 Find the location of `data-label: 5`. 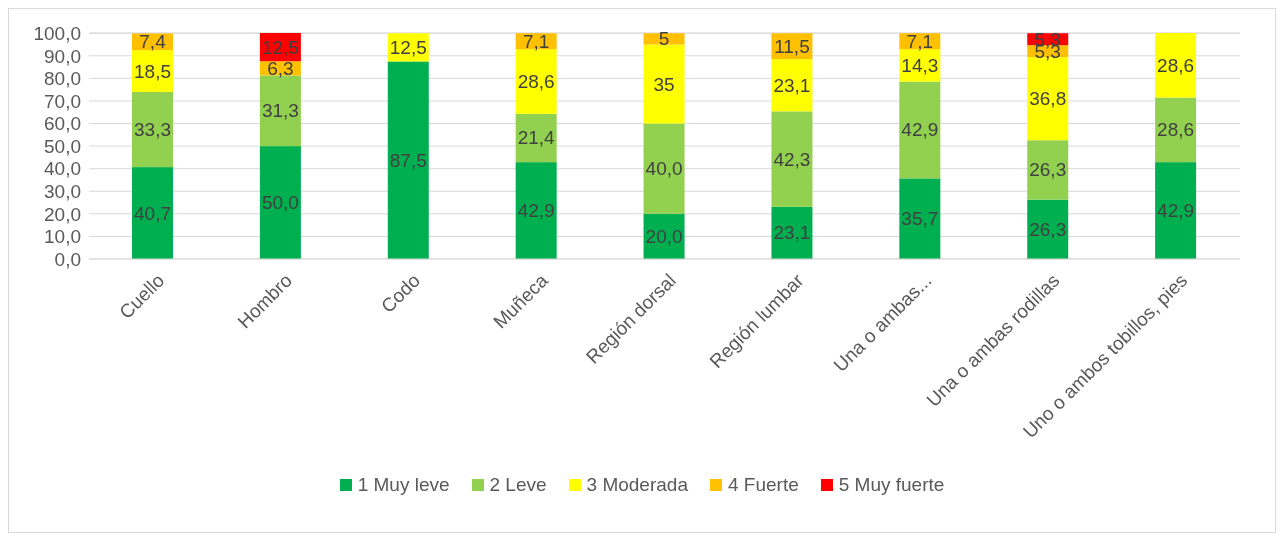

data-label: 5 is located at coordinates (664, 39).